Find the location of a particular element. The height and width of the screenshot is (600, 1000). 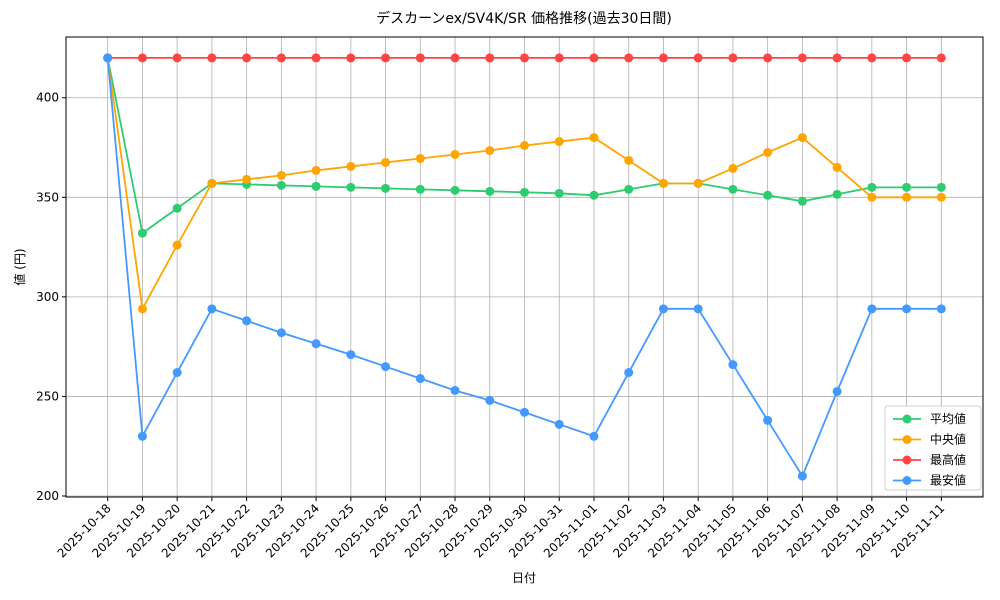

x-axis-label: 日付 is located at coordinates (524, 578).